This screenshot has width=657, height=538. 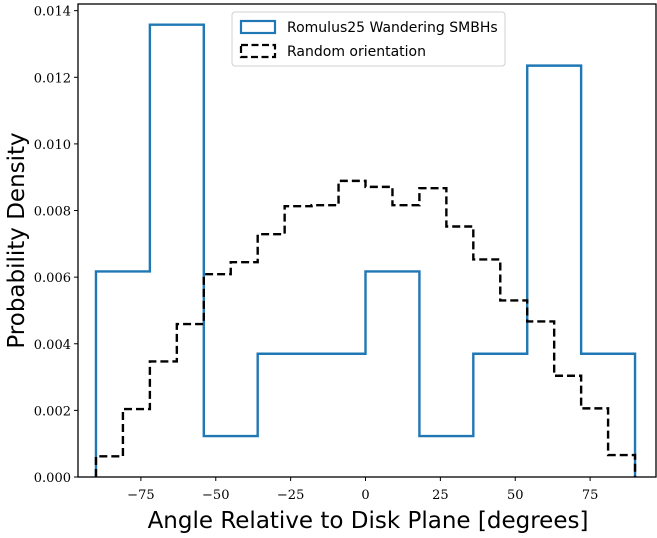 I want to click on x-tick-label: 0, so click(x=365, y=495).